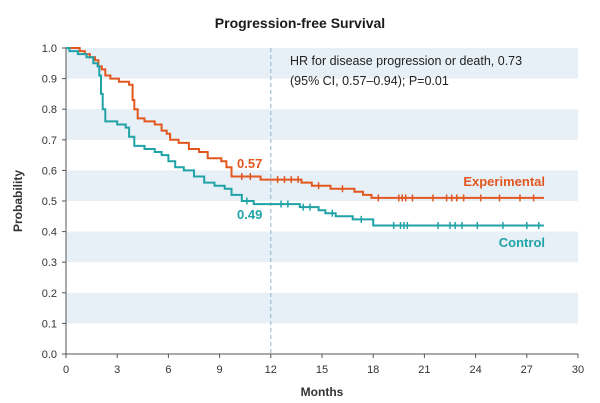 The height and width of the screenshot is (403, 600). I want to click on control-series-label: Control, so click(522, 242).